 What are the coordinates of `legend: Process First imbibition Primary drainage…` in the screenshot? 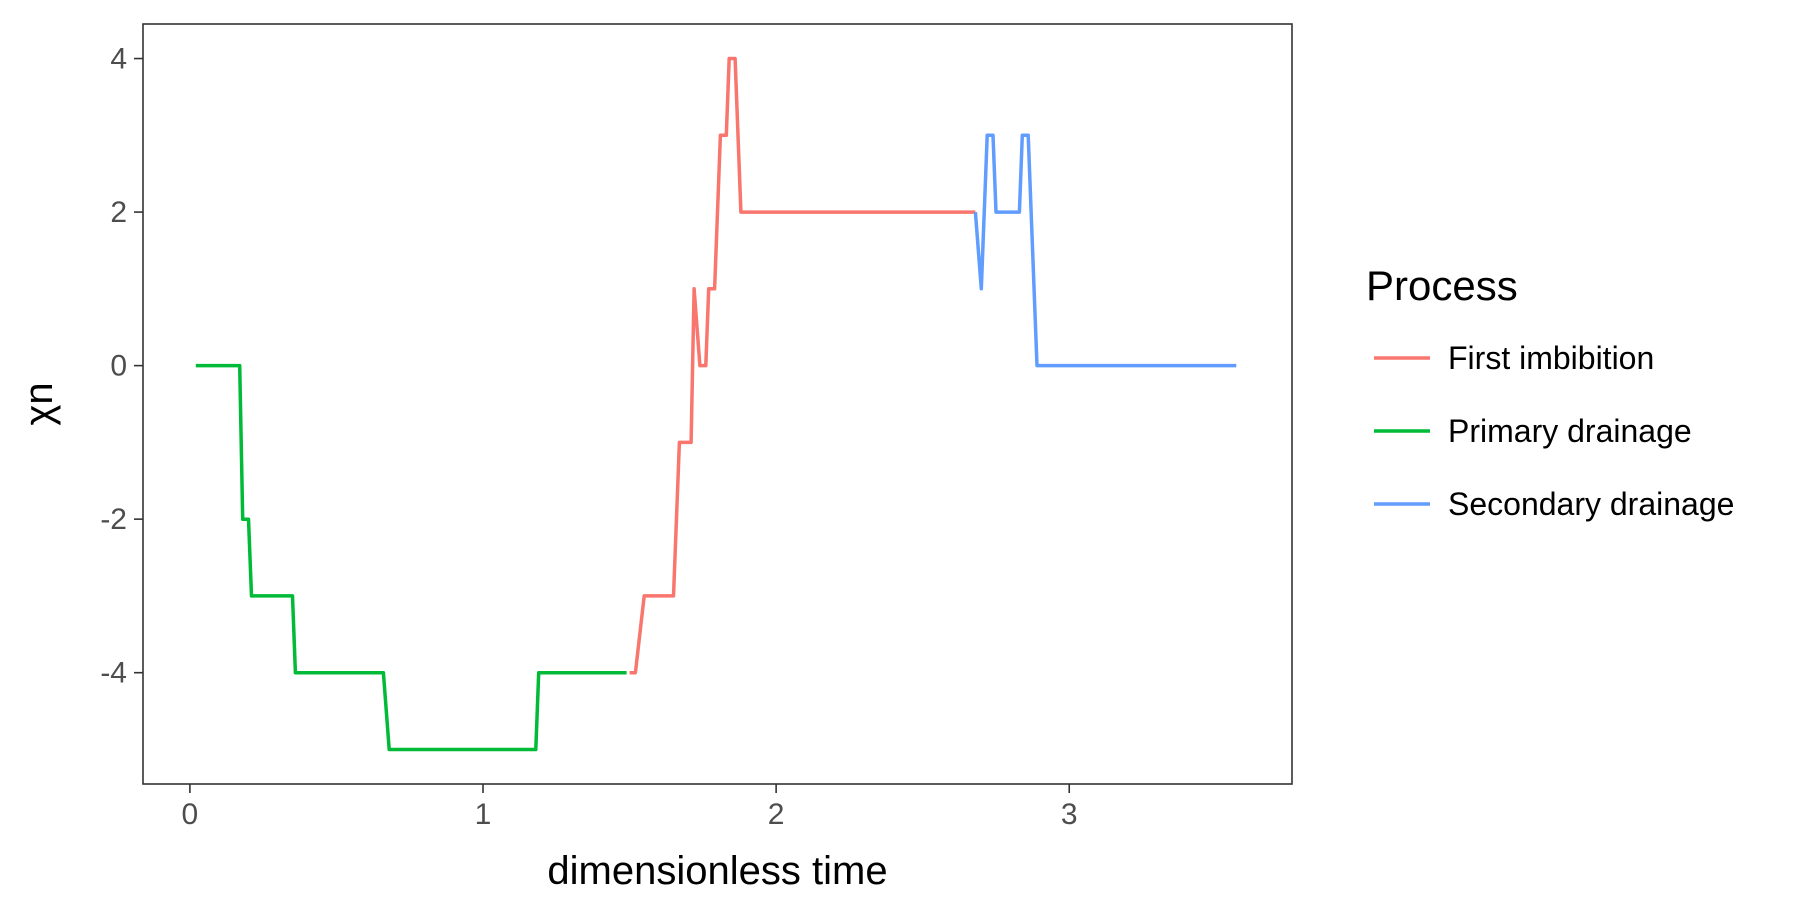 It's located at (1550, 392).